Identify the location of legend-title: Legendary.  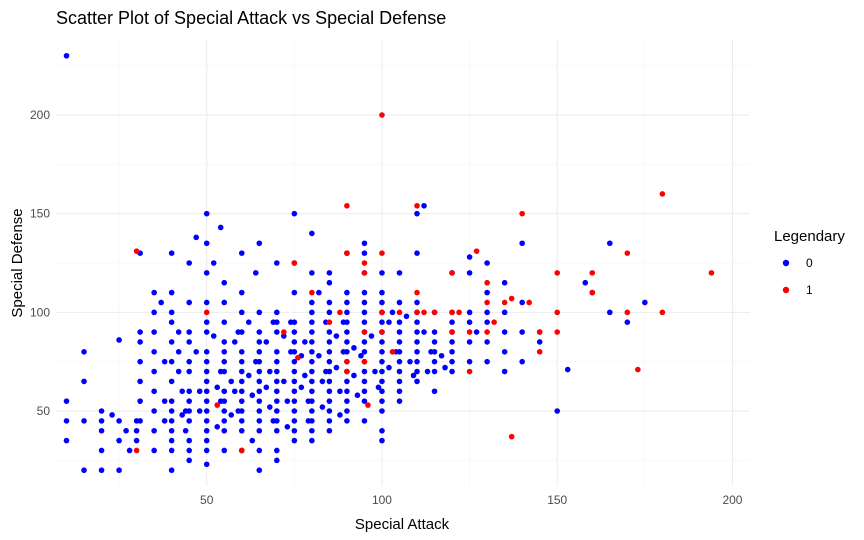
(809, 236).